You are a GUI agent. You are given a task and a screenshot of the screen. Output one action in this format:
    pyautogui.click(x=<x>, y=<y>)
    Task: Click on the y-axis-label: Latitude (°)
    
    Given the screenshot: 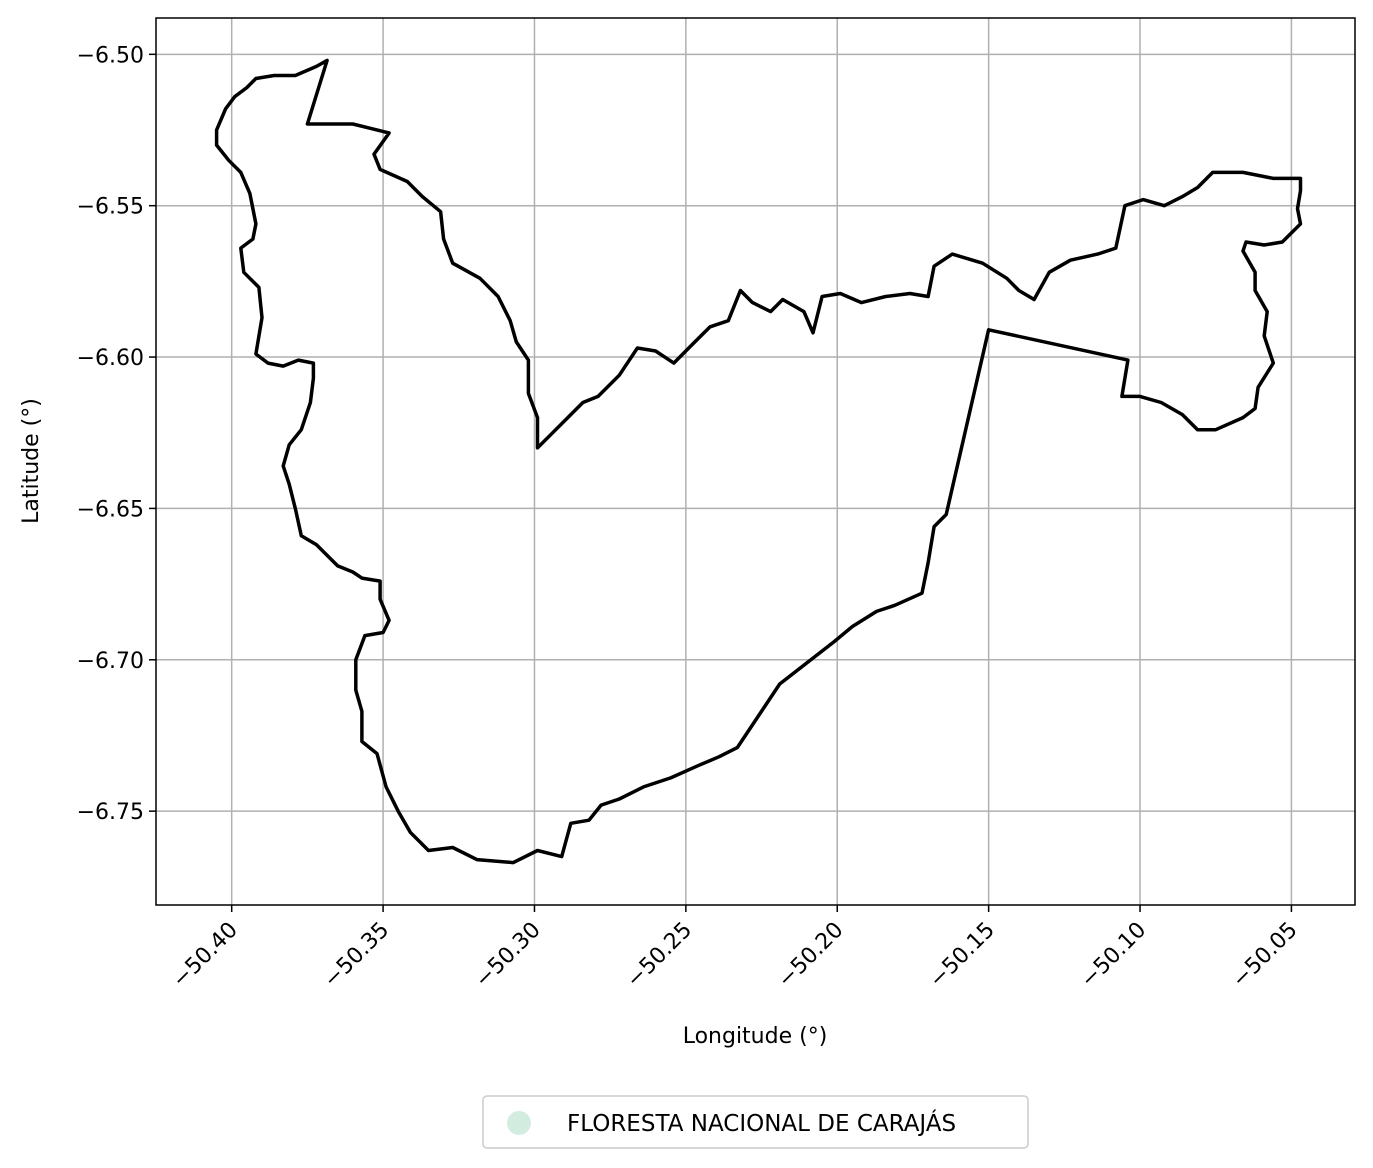 What is the action you would take?
    pyautogui.click(x=31, y=461)
    